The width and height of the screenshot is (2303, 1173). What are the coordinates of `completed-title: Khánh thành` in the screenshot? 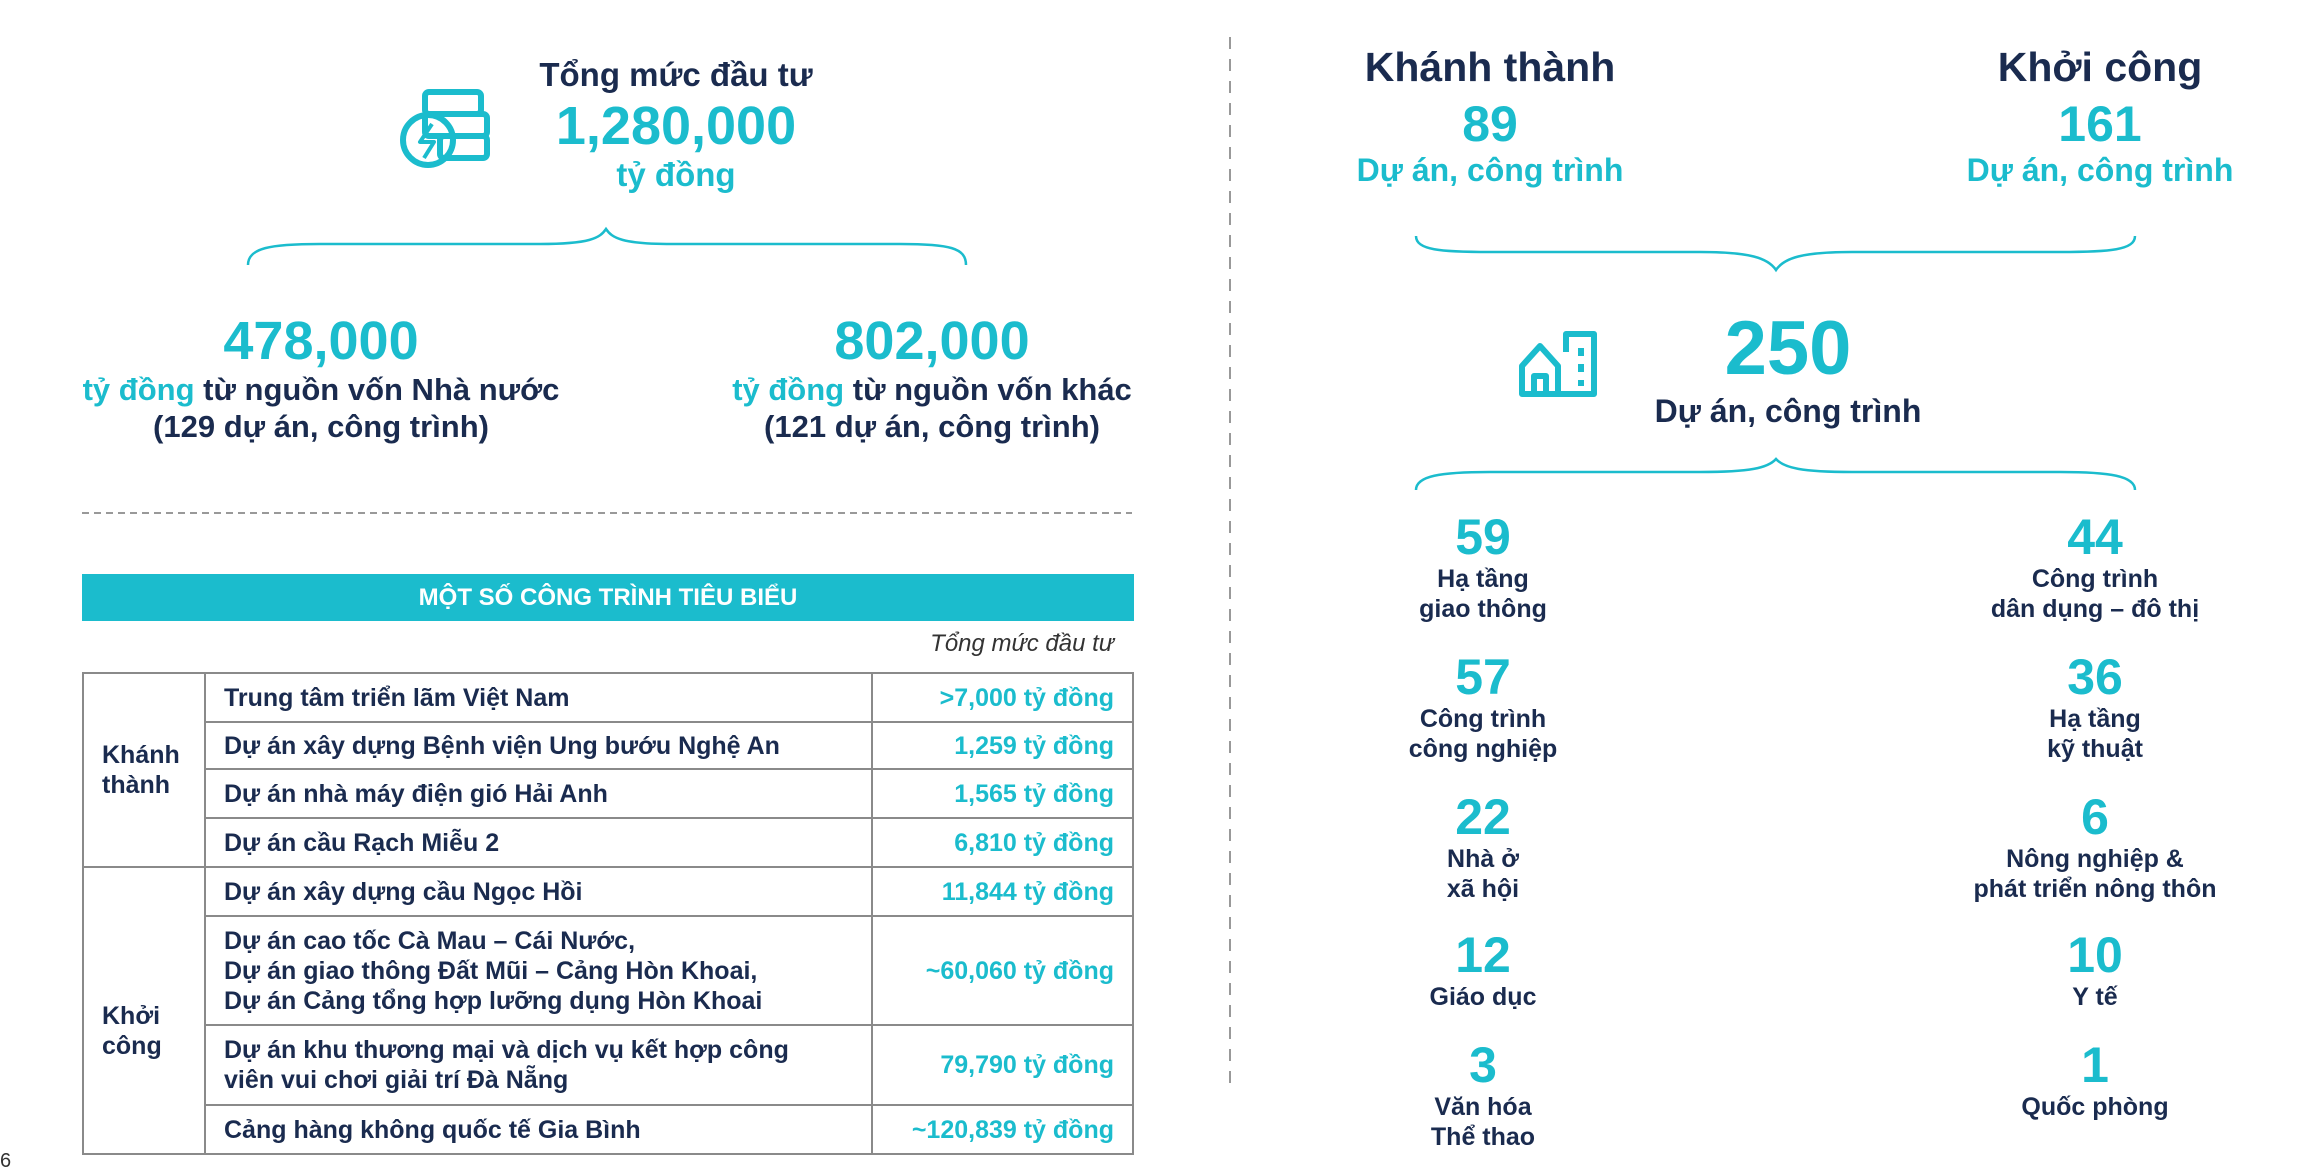 It's located at (1490, 67).